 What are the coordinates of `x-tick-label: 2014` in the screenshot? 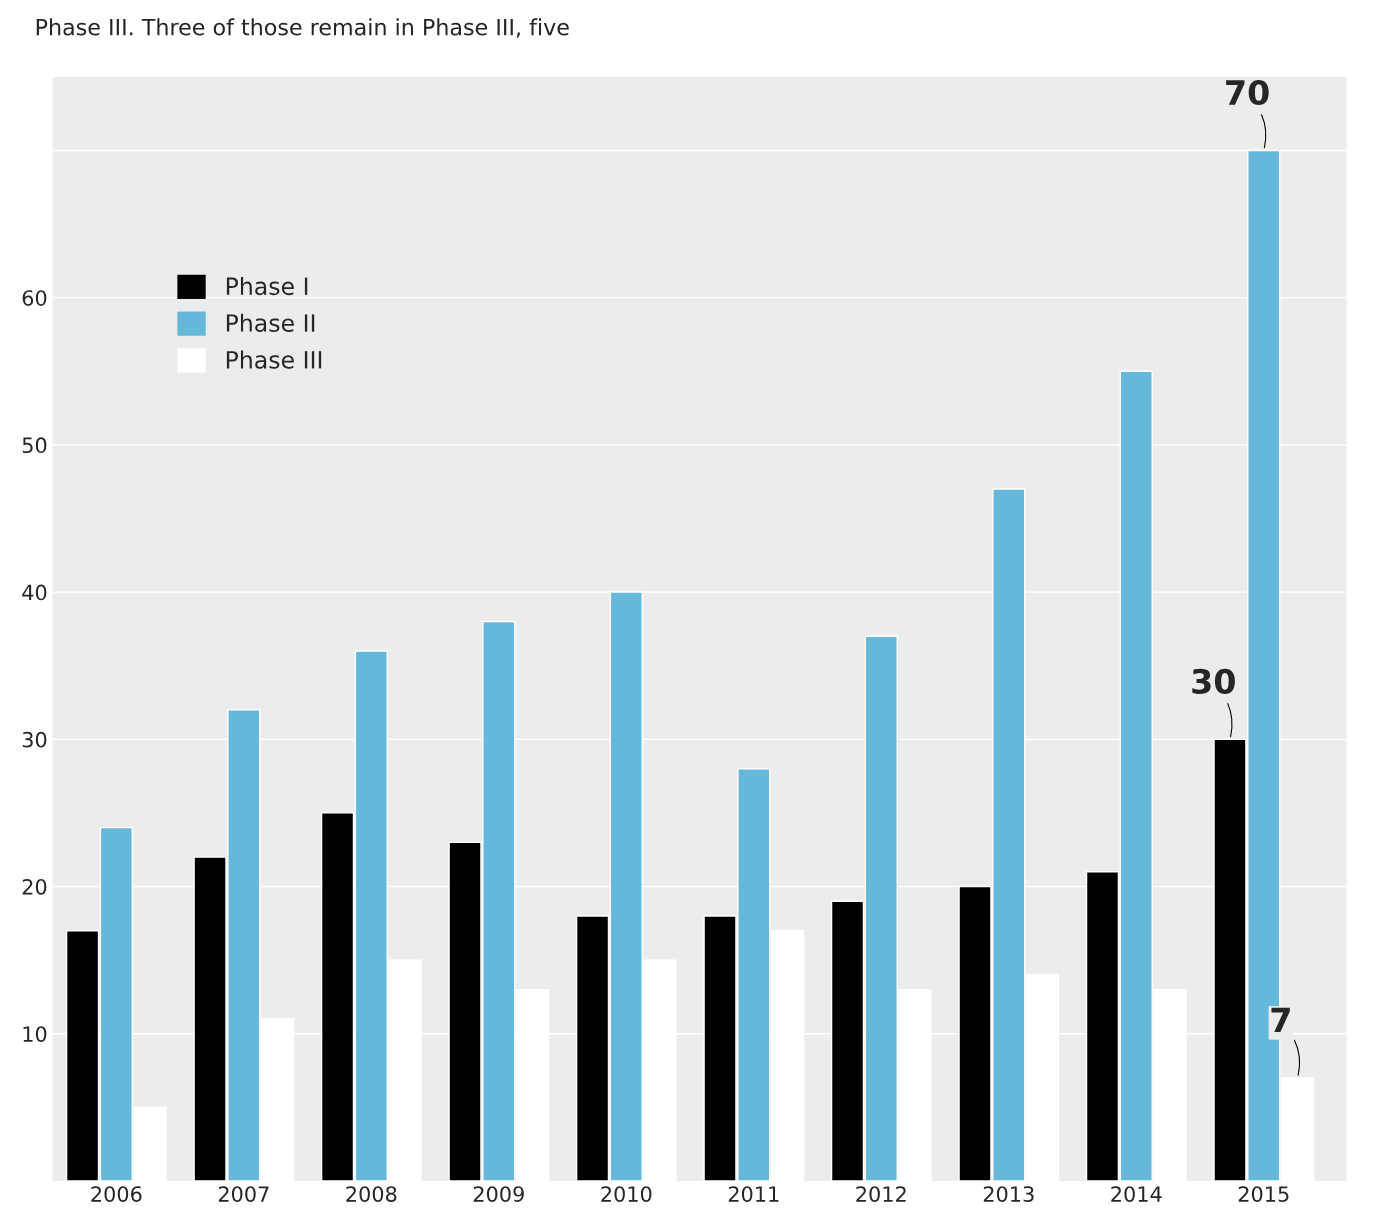 It's located at (1136, 1194).